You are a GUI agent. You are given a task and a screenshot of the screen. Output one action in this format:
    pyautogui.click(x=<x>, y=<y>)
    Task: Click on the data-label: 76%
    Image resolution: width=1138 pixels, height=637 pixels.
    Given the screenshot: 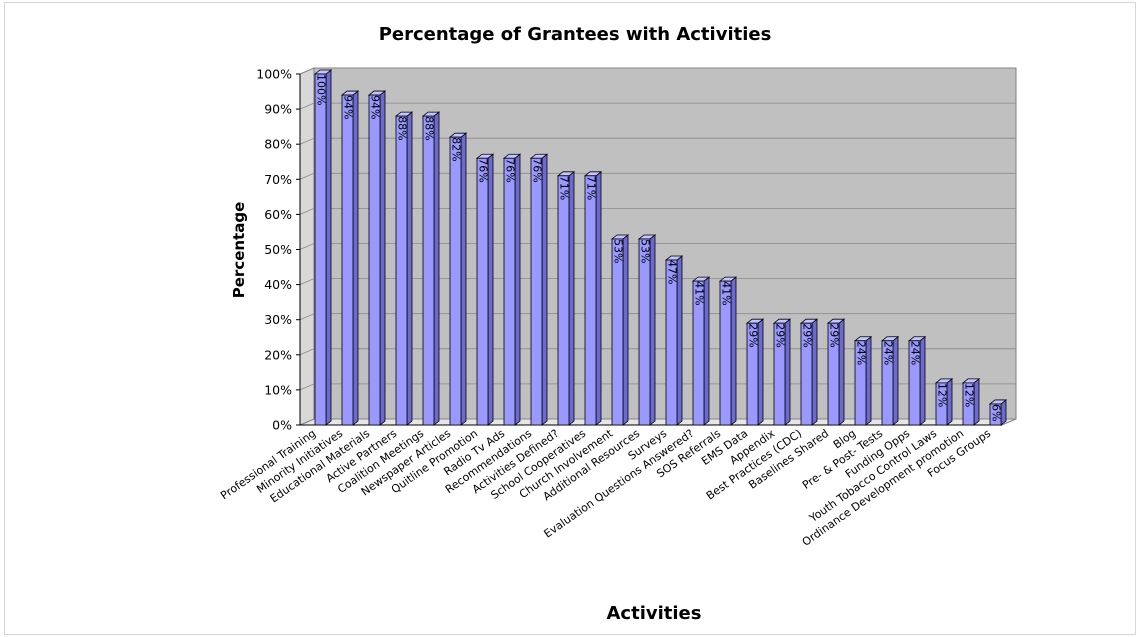 What is the action you would take?
    pyautogui.click(x=510, y=170)
    